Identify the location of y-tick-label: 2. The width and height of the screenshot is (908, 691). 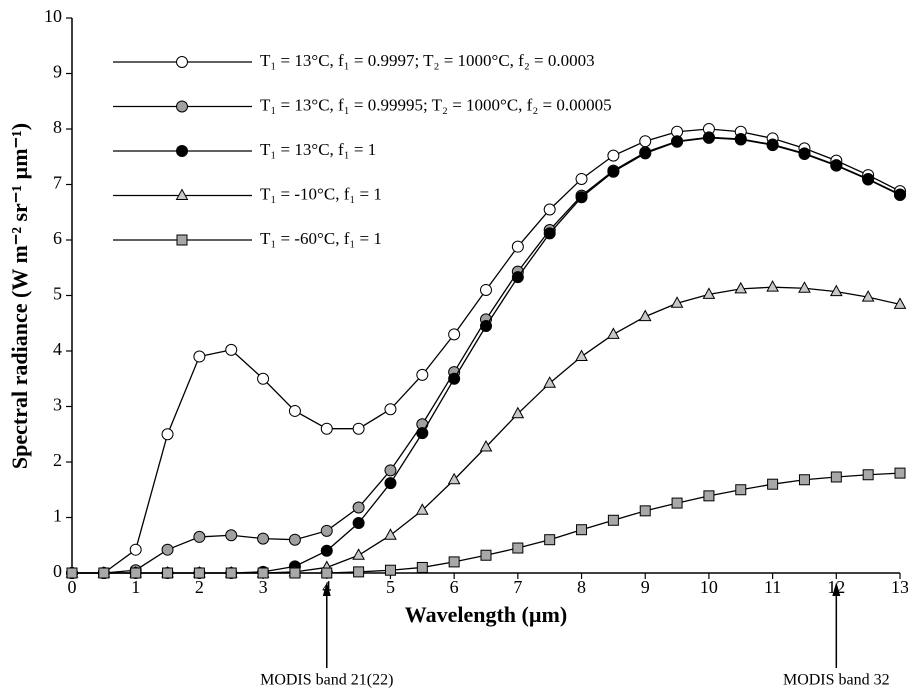
(57, 460).